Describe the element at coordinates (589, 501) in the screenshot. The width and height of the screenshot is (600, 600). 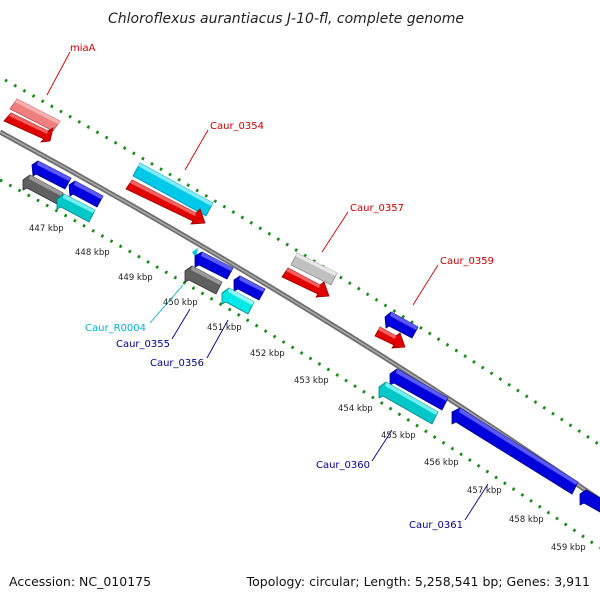
I see `gene-reverse-f` at that location.